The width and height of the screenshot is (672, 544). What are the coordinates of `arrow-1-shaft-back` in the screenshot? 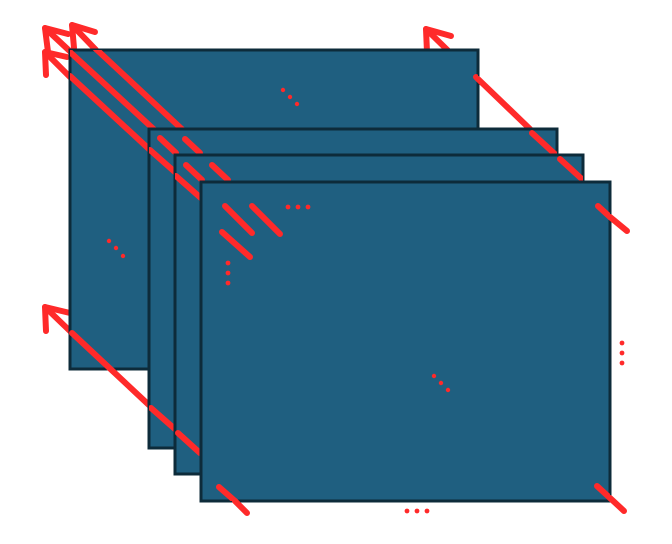 It's located at (116, 94).